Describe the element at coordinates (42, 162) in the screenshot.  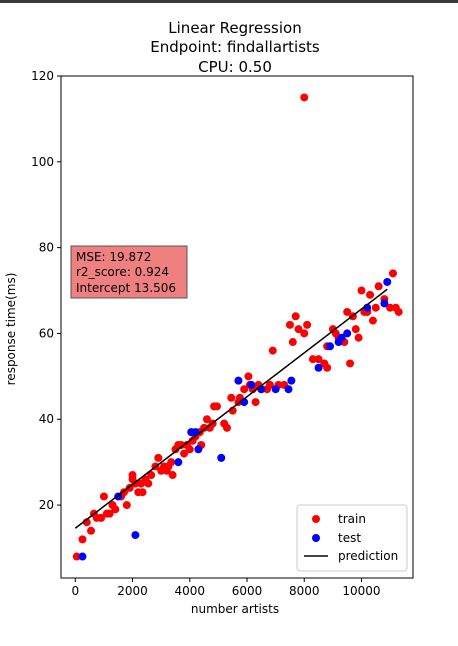
I see `y-tick-label: 100` at that location.